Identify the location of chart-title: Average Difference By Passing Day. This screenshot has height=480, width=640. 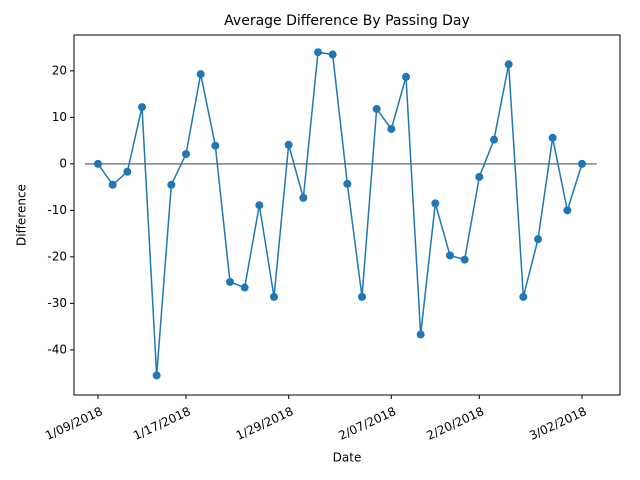
(347, 21).